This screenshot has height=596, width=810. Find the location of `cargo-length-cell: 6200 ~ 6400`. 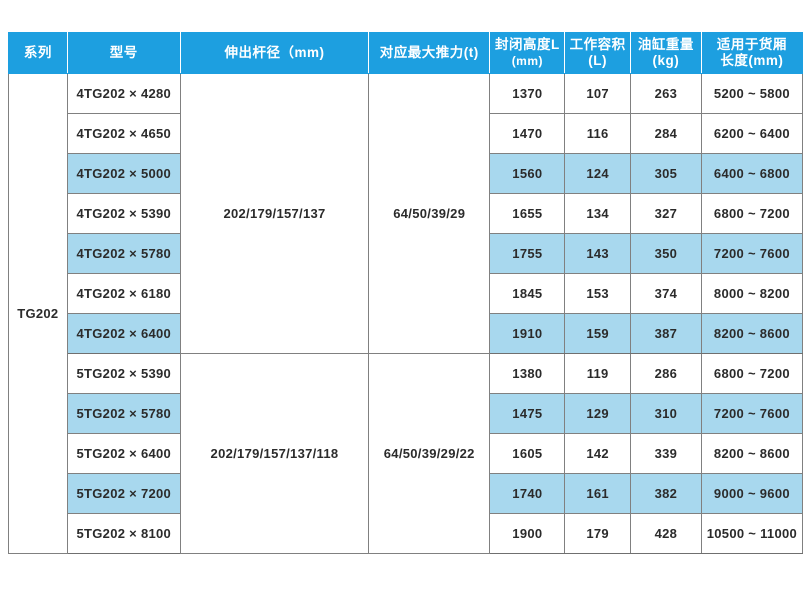

cargo-length-cell: 6200 ~ 6400 is located at coordinates (752, 133).